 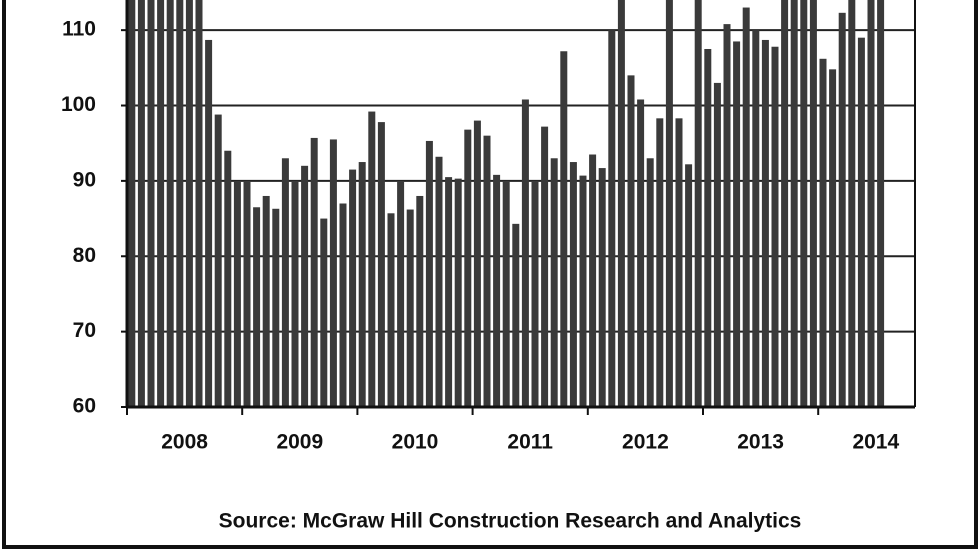 I want to click on y-tick-label: 80, so click(x=84, y=255).